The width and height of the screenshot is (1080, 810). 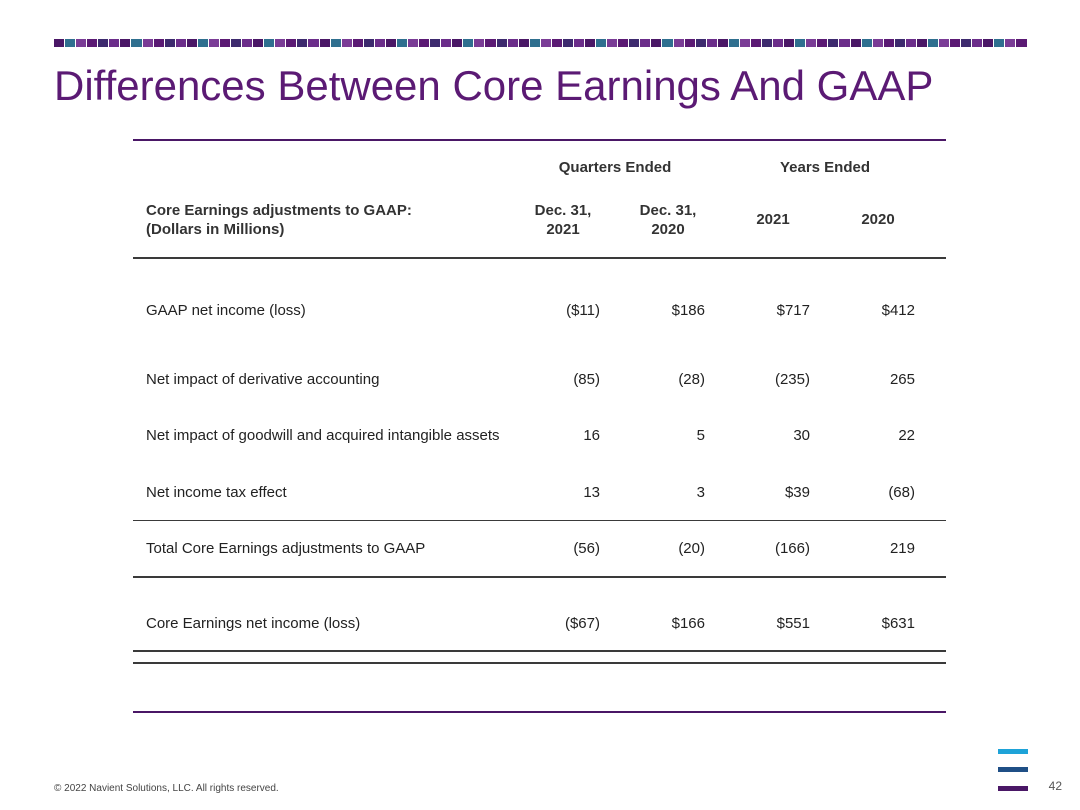 What do you see at coordinates (539, 651) in the screenshot?
I see `double-rule-upper` at bounding box center [539, 651].